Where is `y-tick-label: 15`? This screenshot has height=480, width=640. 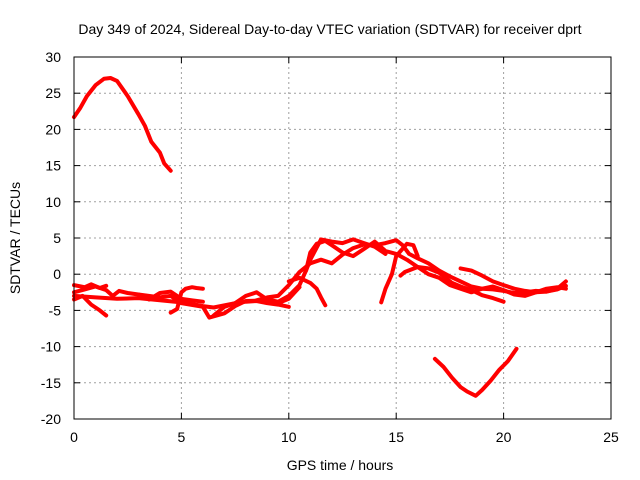 y-tick-label: 15 is located at coordinates (53, 166).